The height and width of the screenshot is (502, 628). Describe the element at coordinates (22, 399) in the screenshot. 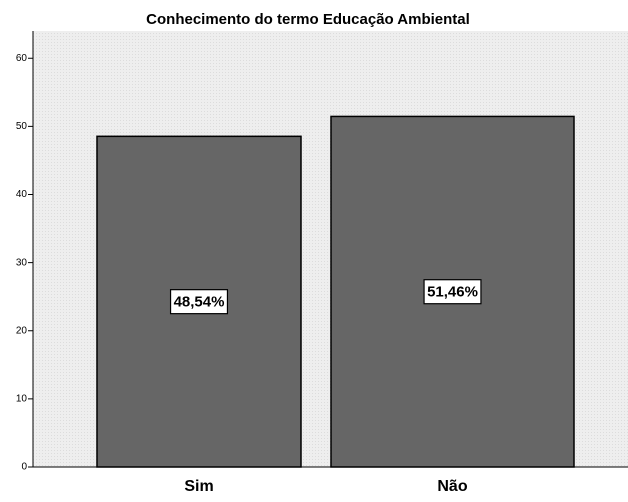

I see `y-tick-label: 10` at that location.